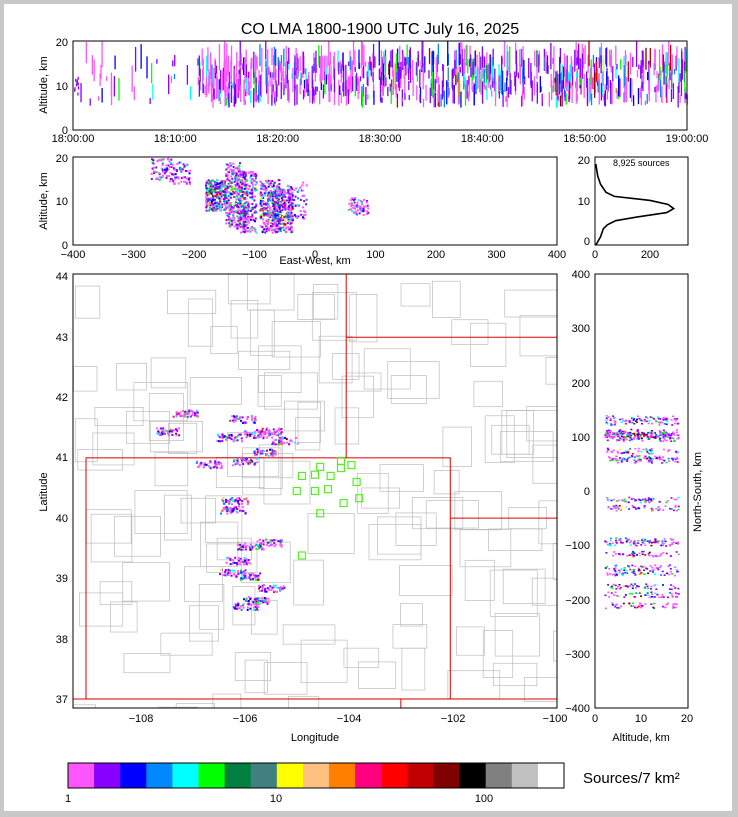  What do you see at coordinates (62, 458) in the screenshot?
I see `lat-41: 41` at bounding box center [62, 458].